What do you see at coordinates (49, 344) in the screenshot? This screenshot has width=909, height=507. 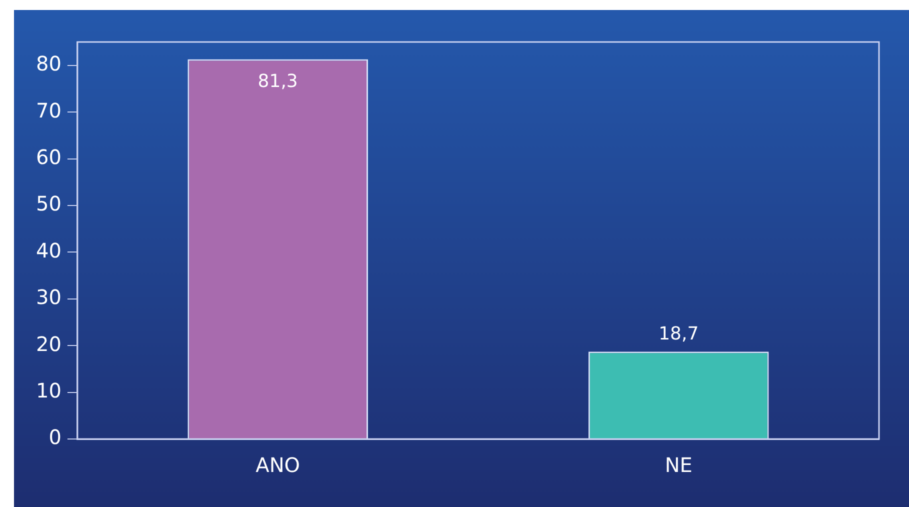 I see `y-tick-label: 20` at bounding box center [49, 344].